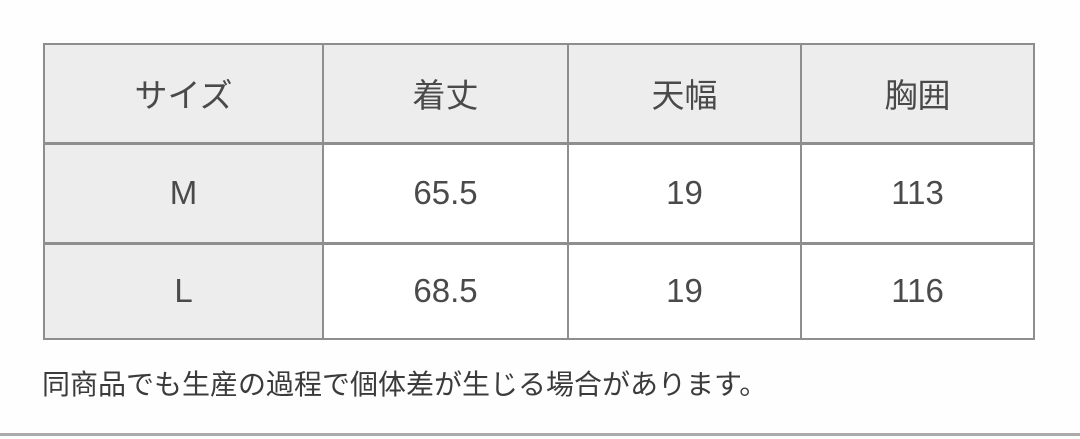 The width and height of the screenshot is (1080, 439). What do you see at coordinates (445, 193) in the screenshot?
I see `value-cell-length: 65.5` at bounding box center [445, 193].